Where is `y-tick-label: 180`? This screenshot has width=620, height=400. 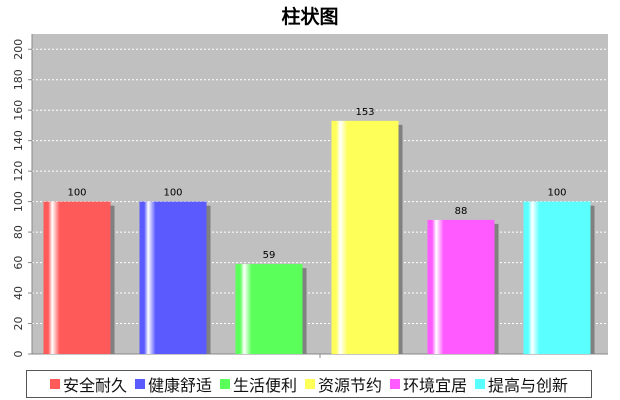
y-tick-label: 180 is located at coordinates (18, 79).